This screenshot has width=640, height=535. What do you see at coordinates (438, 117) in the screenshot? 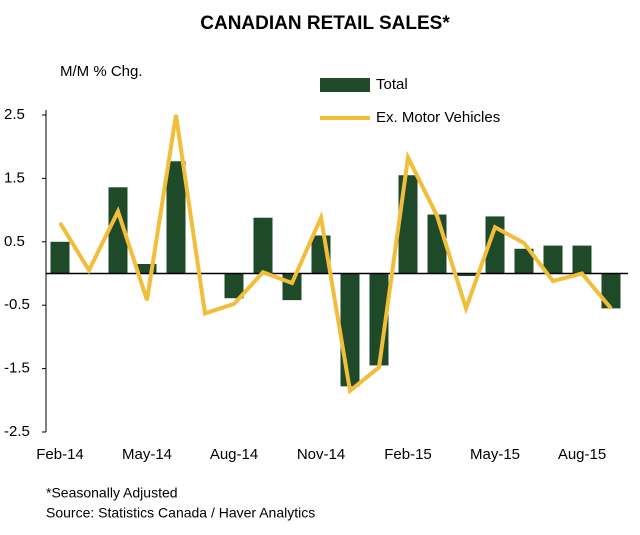
I see `legend-label: Ex. Motor Vehicles` at bounding box center [438, 117].